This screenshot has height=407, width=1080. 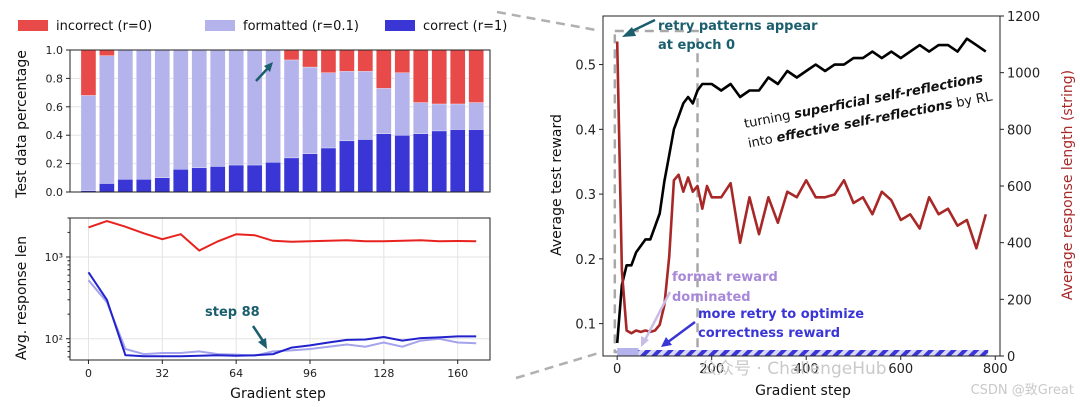 What do you see at coordinates (628, 352) in the screenshot?
I see `rc-format-band` at bounding box center [628, 352].